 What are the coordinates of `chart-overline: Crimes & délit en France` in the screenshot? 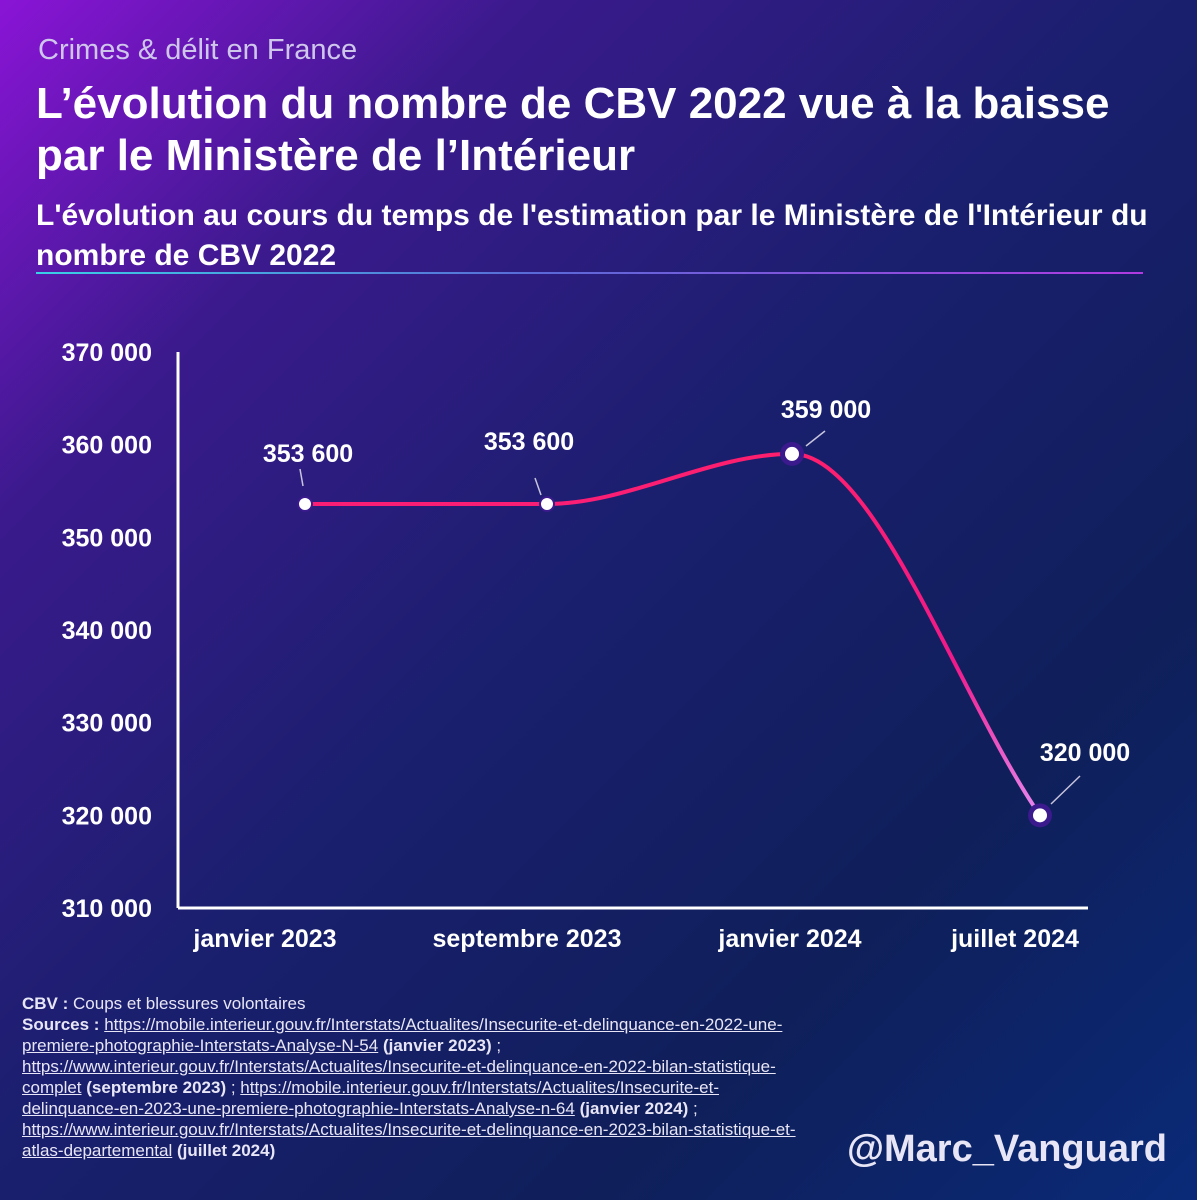 It's located at (198, 50).